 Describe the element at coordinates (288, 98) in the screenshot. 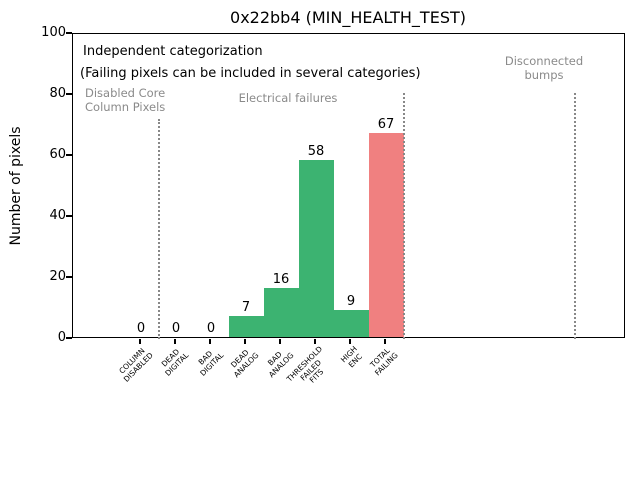

I see `section-label-electrical-failures: Electrical failures` at that location.